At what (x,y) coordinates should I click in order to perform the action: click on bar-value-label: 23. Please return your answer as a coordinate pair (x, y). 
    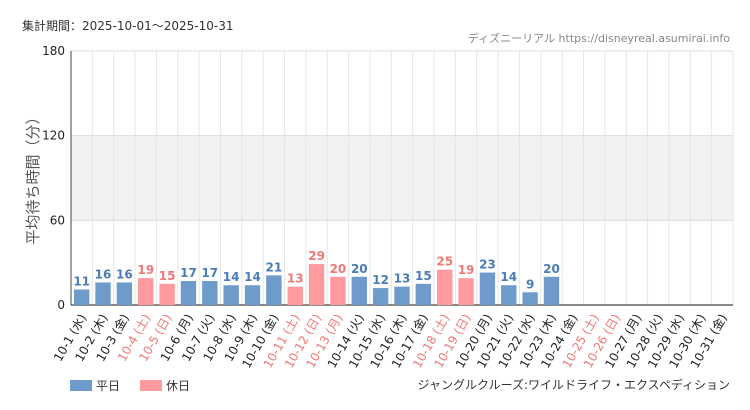
    Looking at the image, I should click on (487, 265).